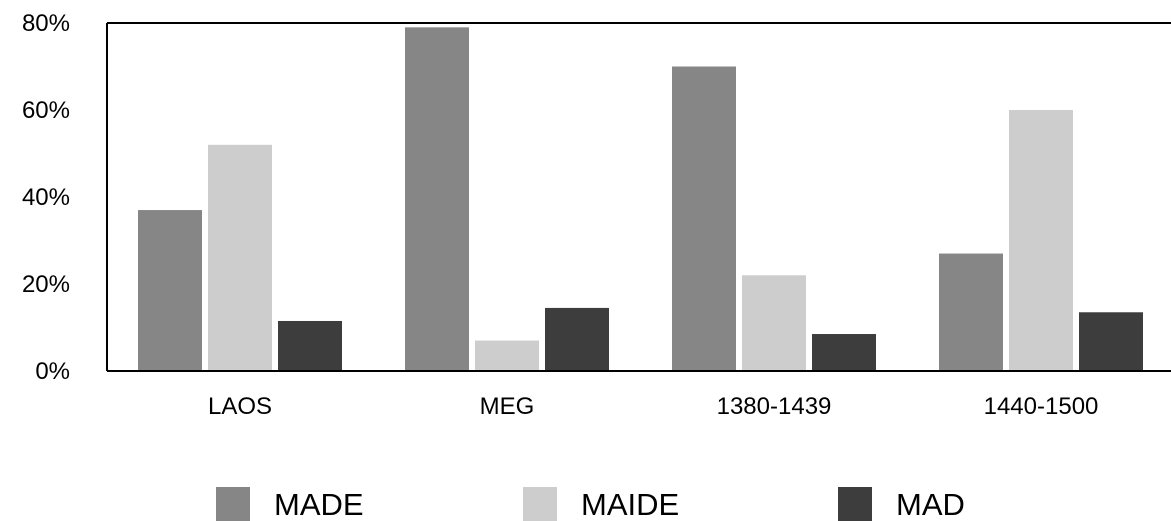  I want to click on y-tick-label: 40%, so click(46, 197).